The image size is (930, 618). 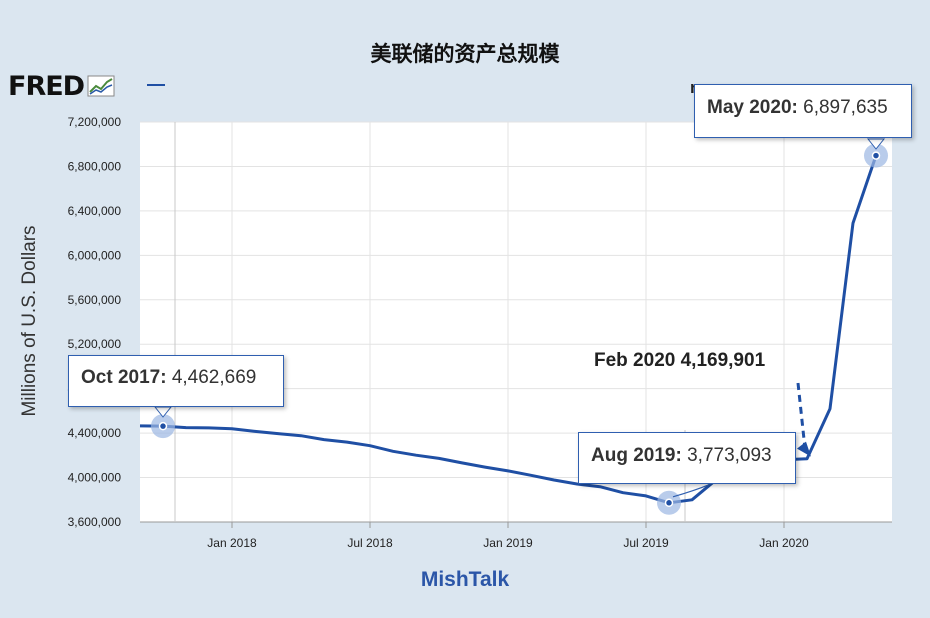 I want to click on tooltip-date: May 2020:, so click(x=752, y=107).